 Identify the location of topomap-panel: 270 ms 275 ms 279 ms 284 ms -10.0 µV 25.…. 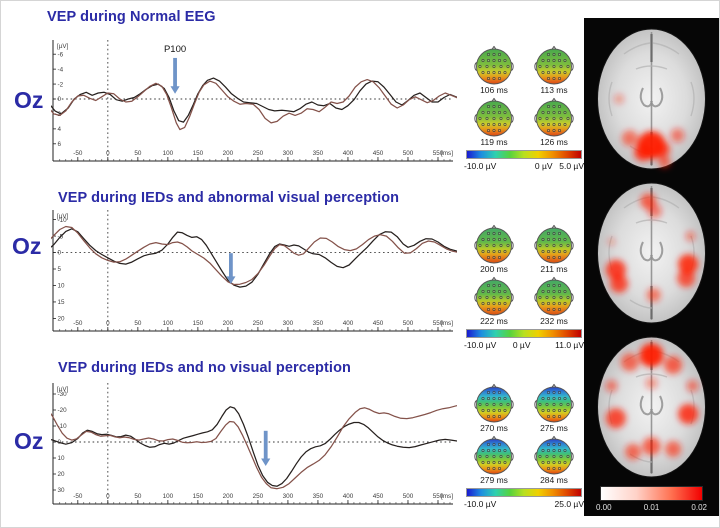
(524, 445).